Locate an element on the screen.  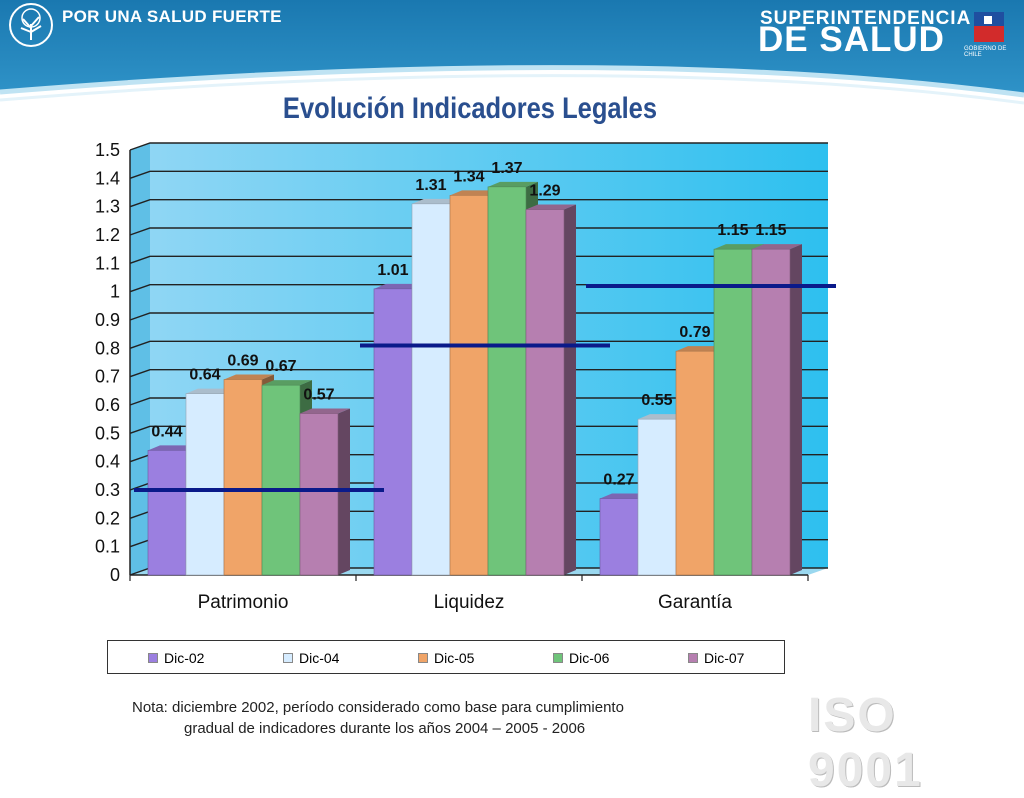
y-tick-label: 0.1 is located at coordinates (107, 547).